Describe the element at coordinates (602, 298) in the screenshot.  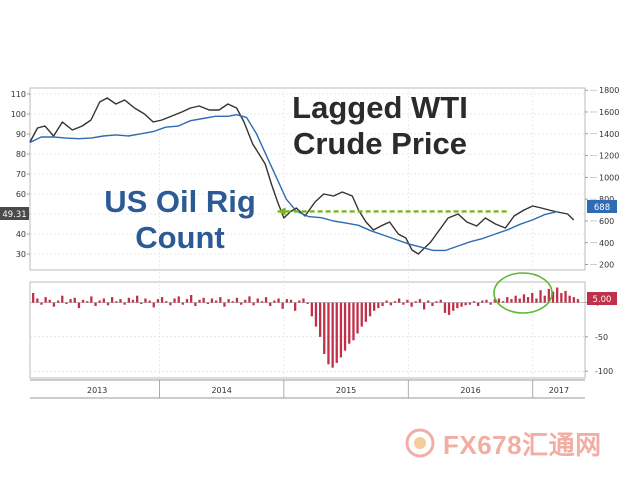
I see `bar-value-badge: 5.00` at that location.